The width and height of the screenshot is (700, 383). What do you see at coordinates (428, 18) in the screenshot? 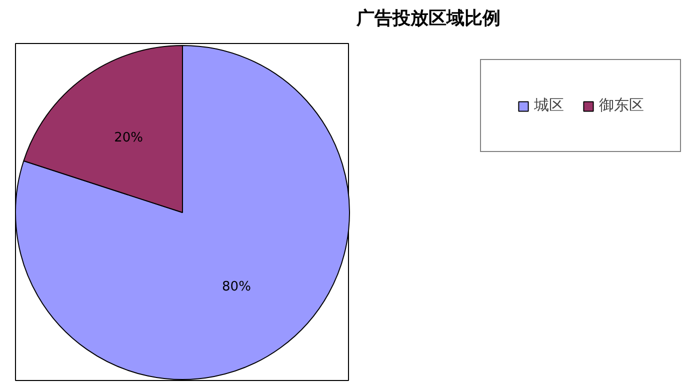
I see `chart-title: 广告投放区域比例` at bounding box center [428, 18].